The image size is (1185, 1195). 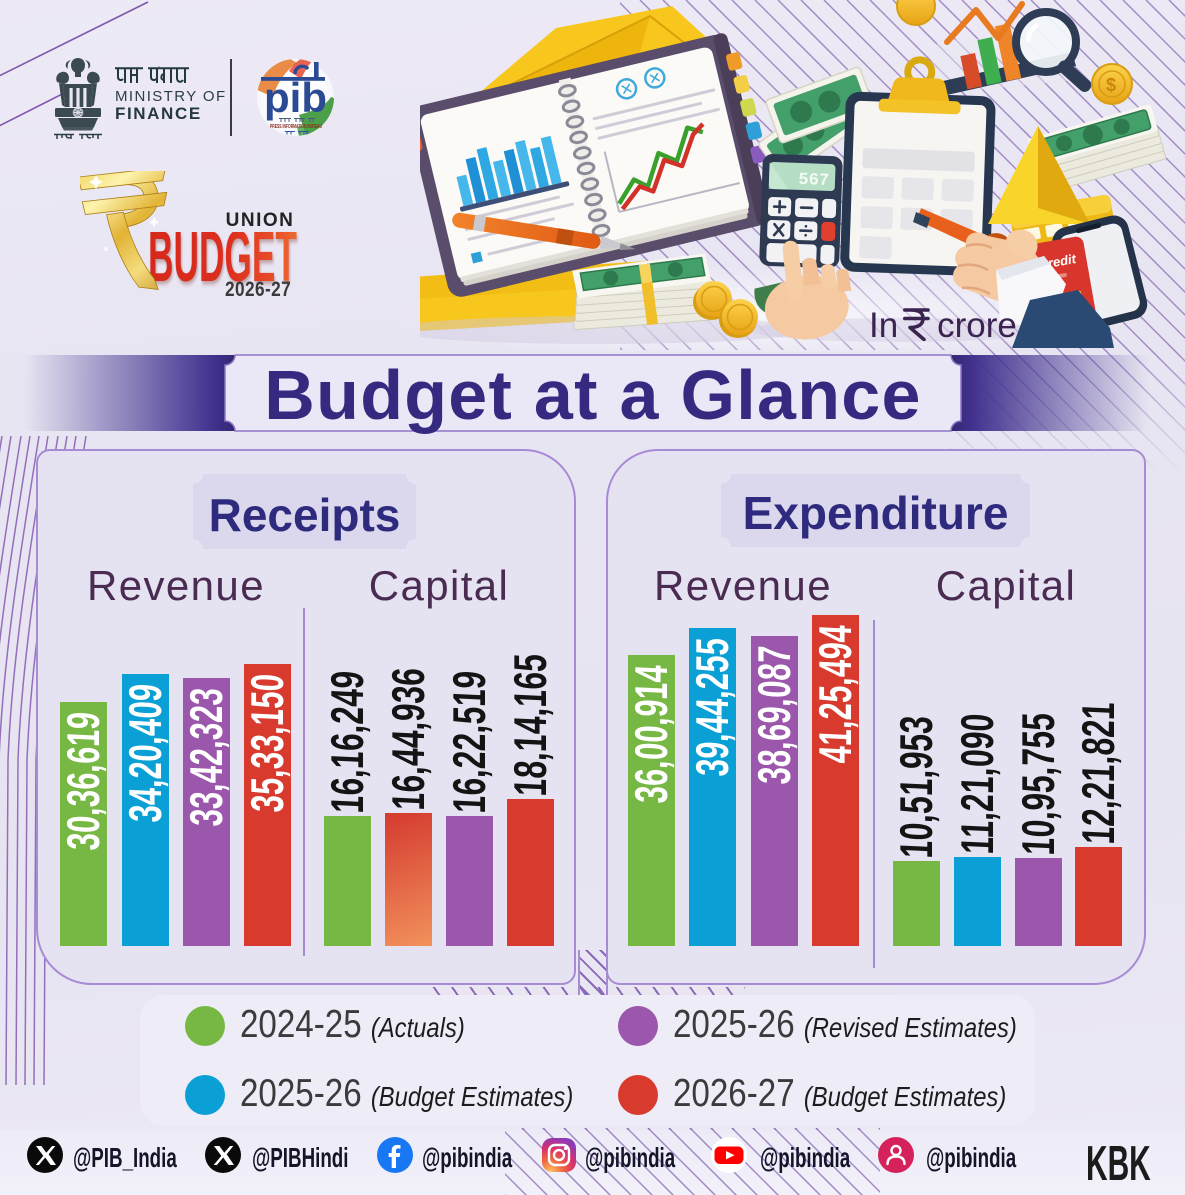 What do you see at coordinates (813, 181) in the screenshot?
I see `svg-text: 567` at bounding box center [813, 181].